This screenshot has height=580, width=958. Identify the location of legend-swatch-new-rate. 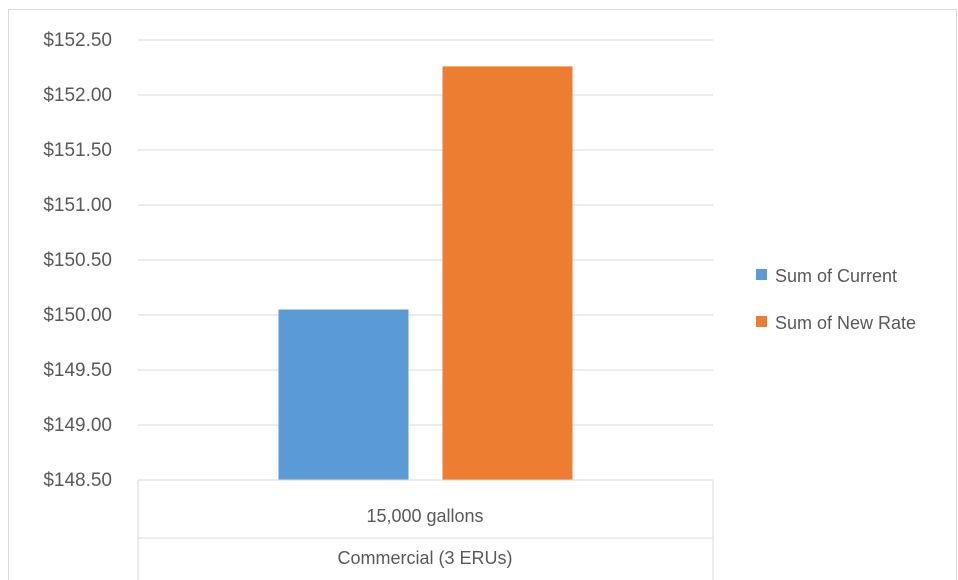
(761, 321).